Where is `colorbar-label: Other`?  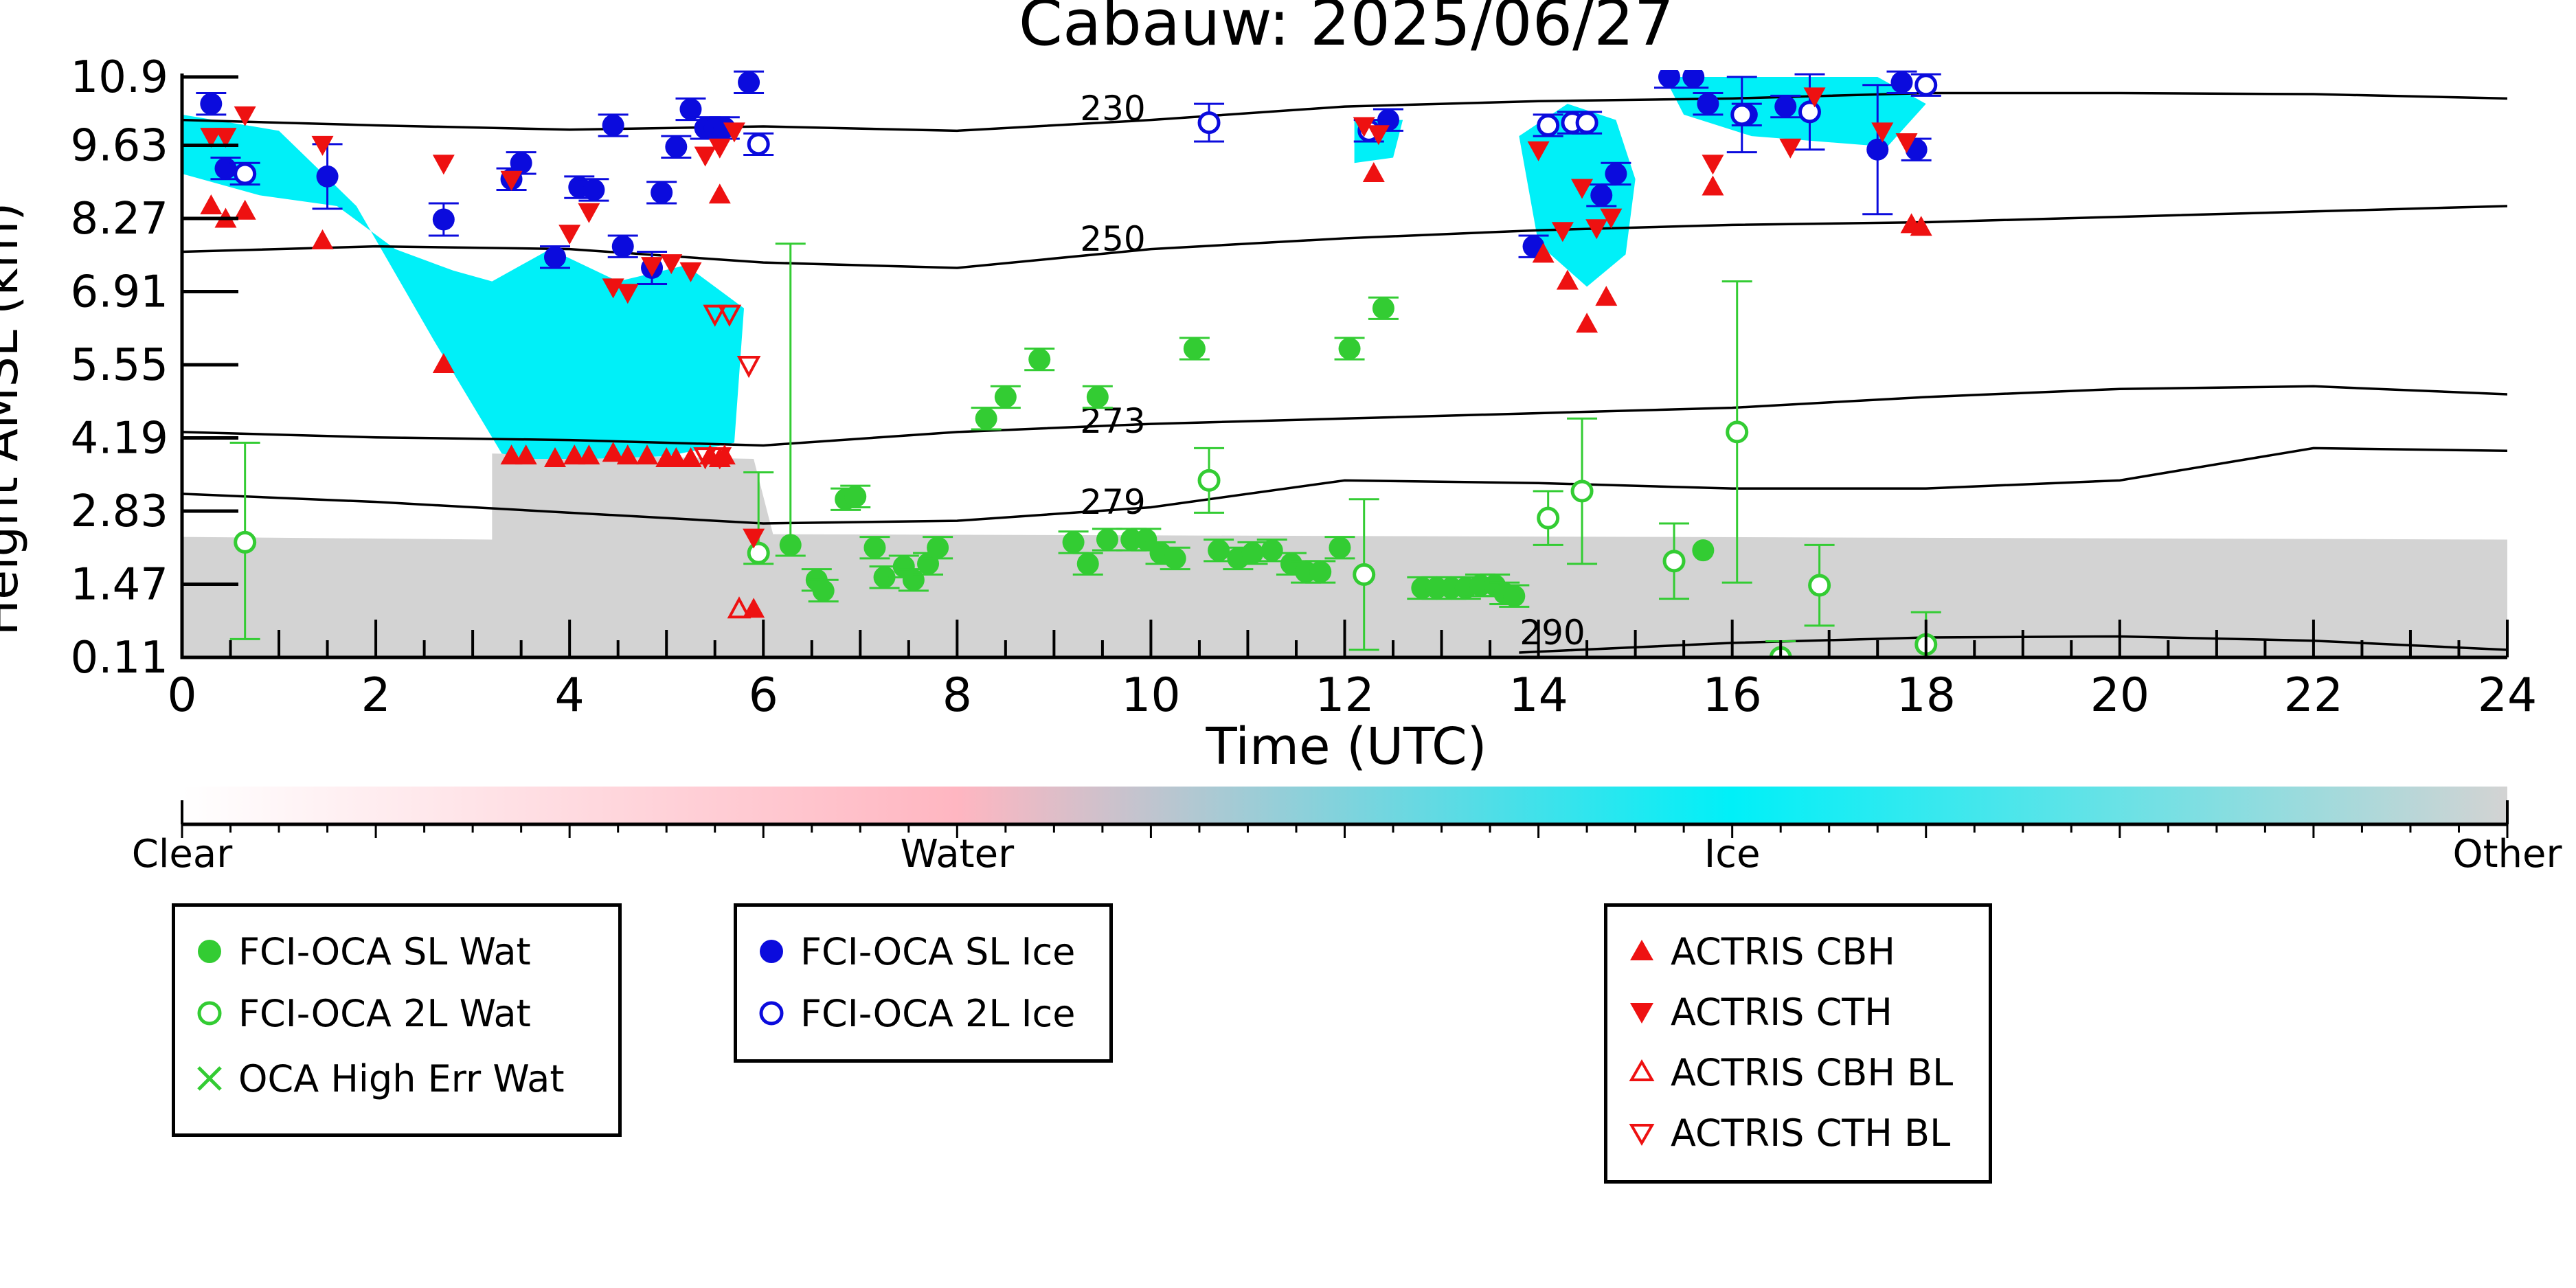
colorbar-label: Other is located at coordinates (2507, 854).